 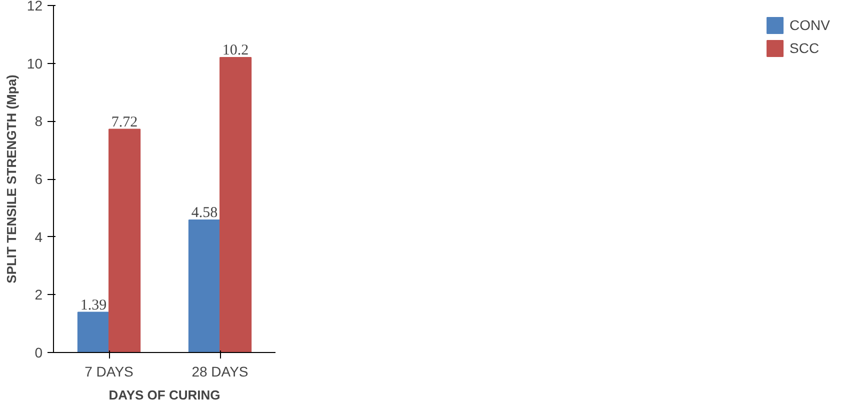 What do you see at coordinates (220, 372) in the screenshot?
I see `x-tick-label: 28 DAYS` at bounding box center [220, 372].